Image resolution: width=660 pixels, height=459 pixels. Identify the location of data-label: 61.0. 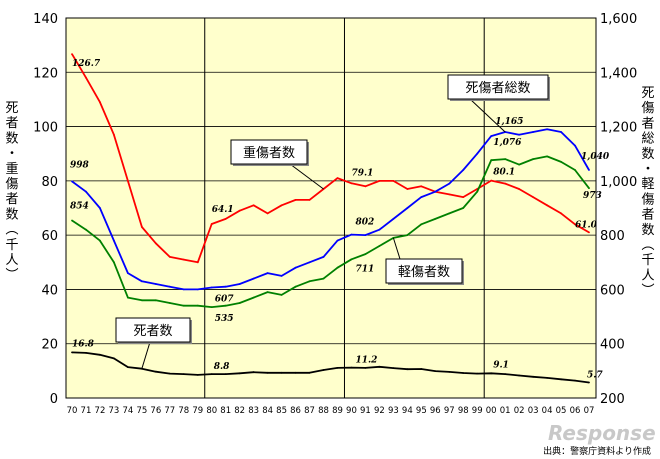
(586, 225).